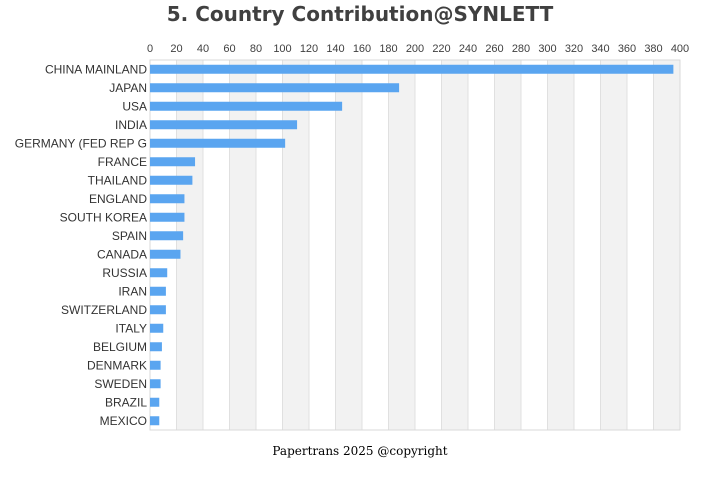  What do you see at coordinates (494, 49) in the screenshot?
I see `x-tick-label: 260` at bounding box center [494, 49].